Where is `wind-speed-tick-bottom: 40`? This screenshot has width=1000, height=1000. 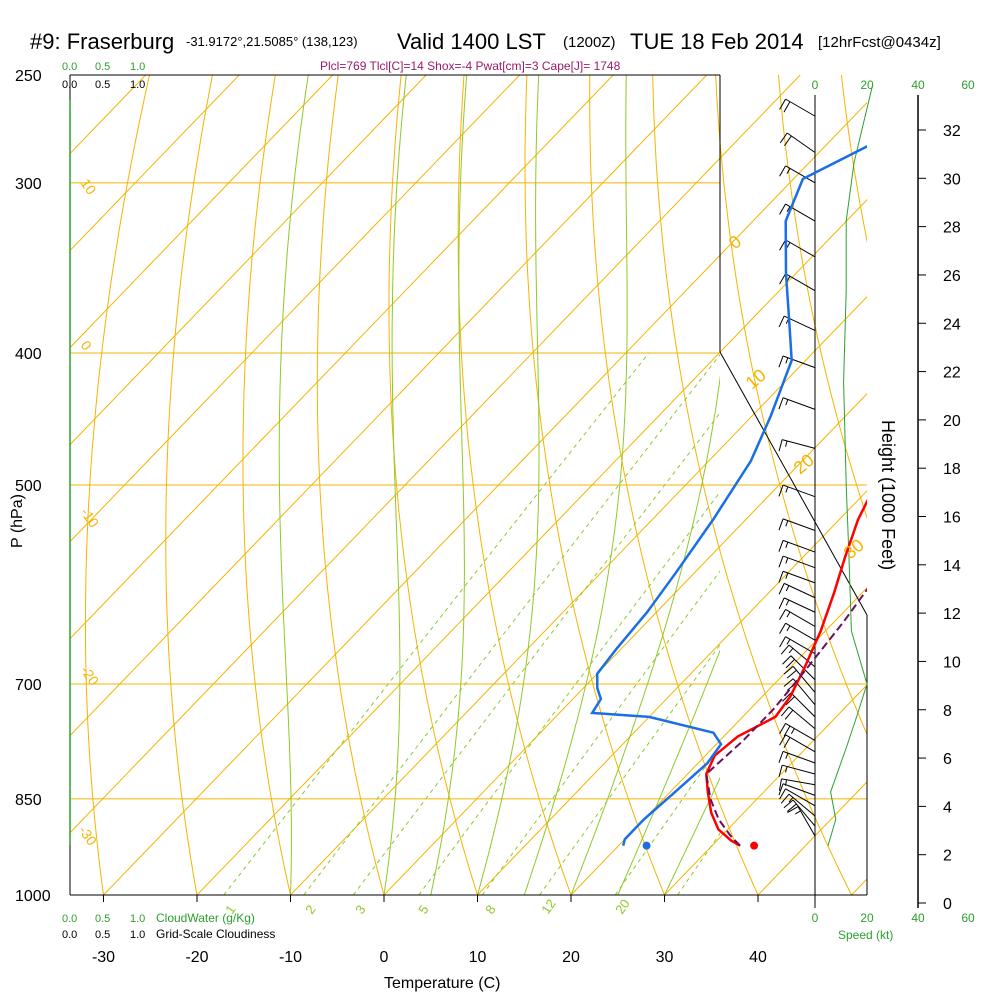
wind-speed-tick-bottom: 40 is located at coordinates (918, 918).